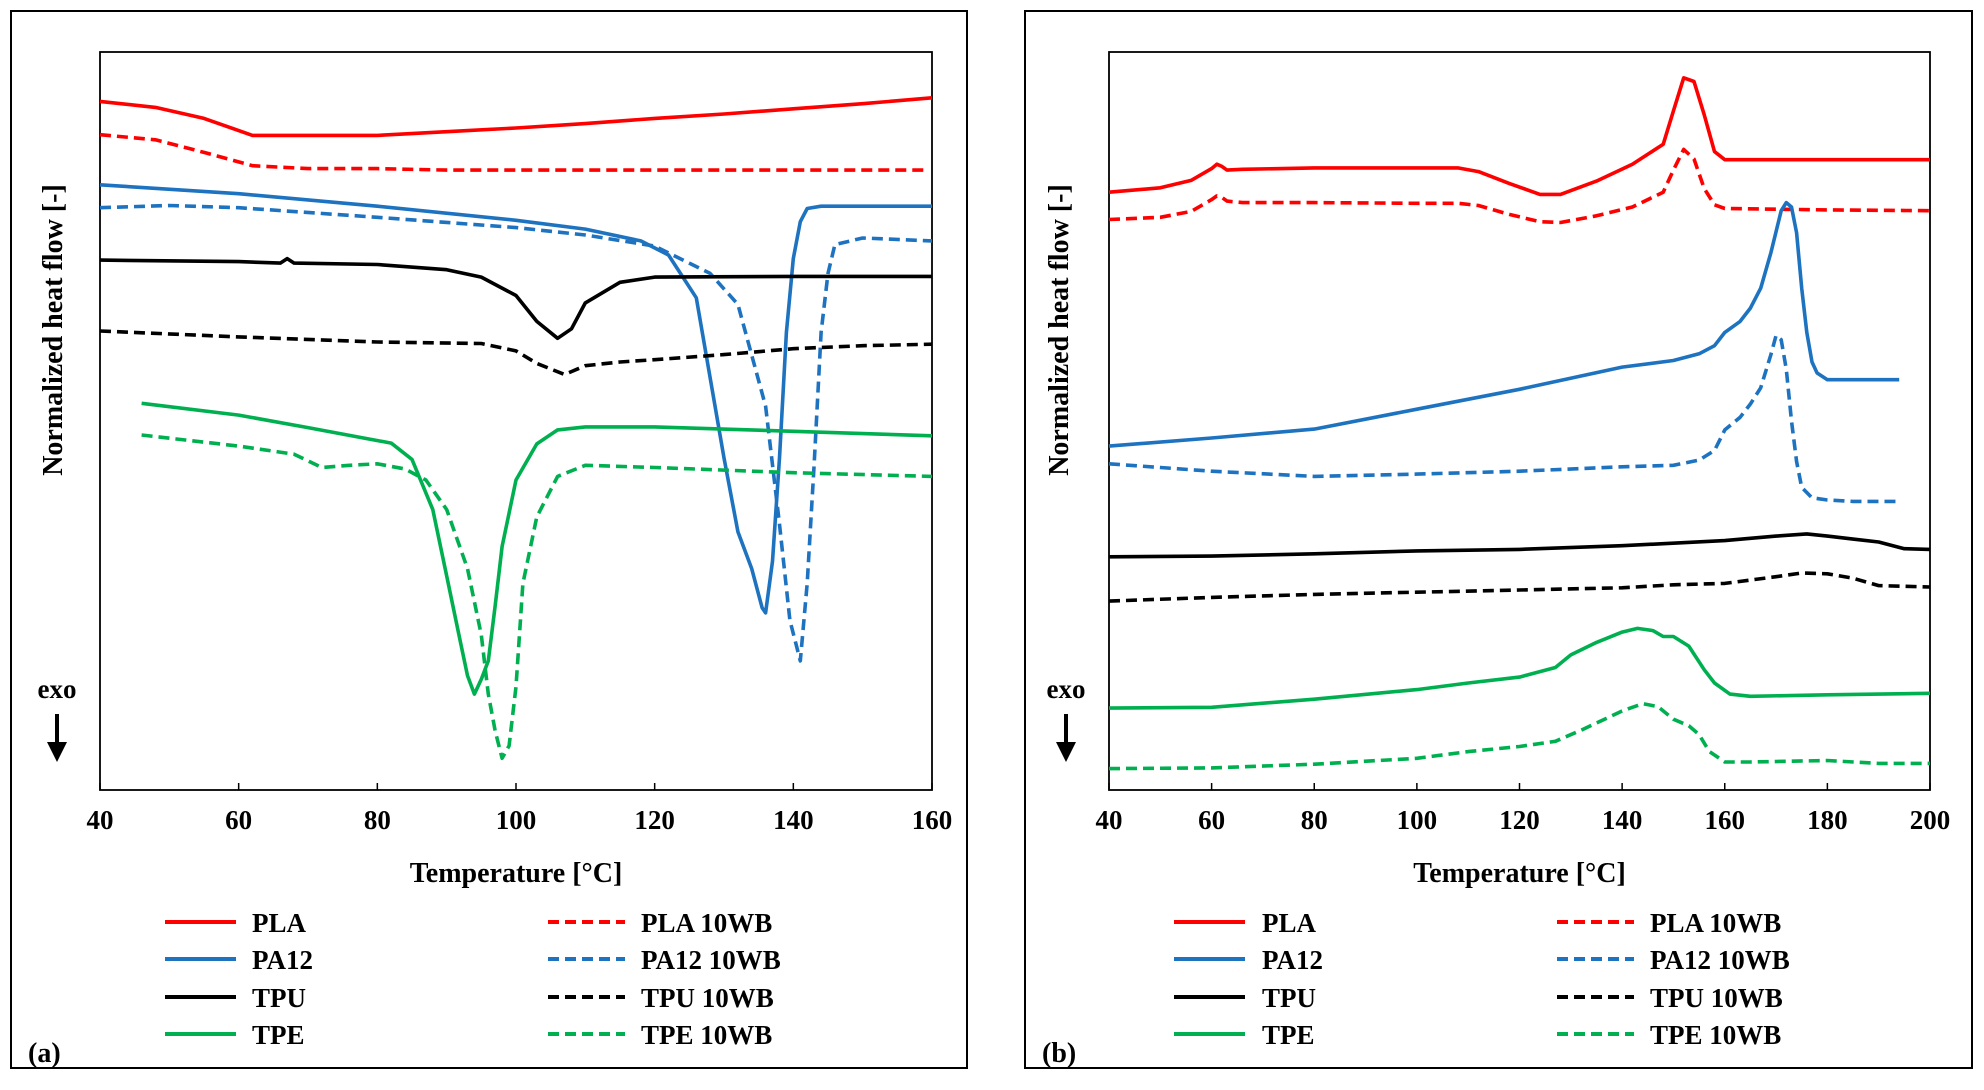  I want to click on series-line-pa12-10wb, so click(1504, 418).